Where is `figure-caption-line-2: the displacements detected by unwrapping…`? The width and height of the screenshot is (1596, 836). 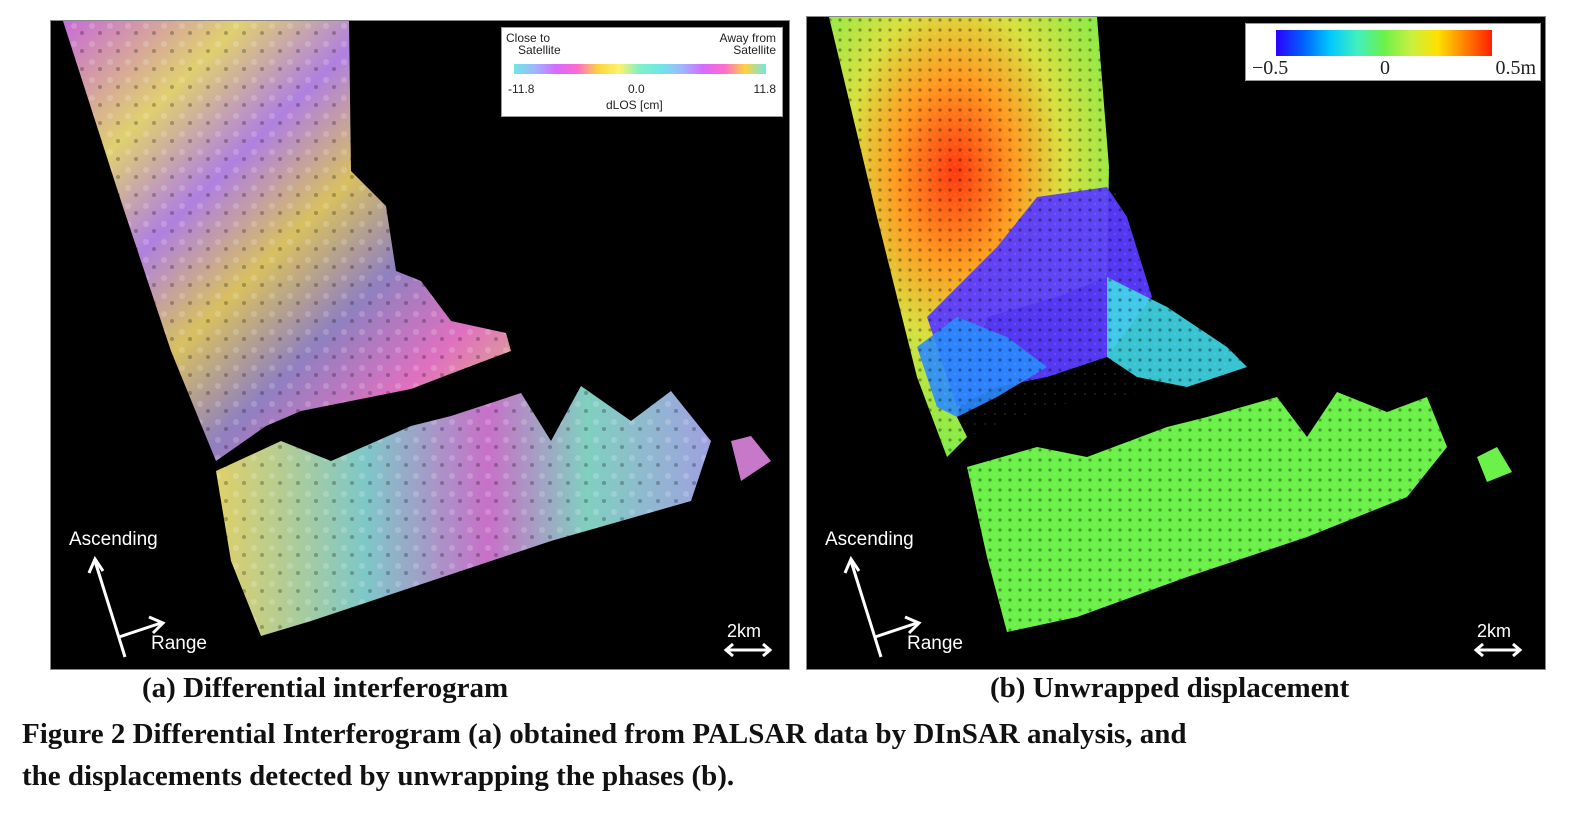
figure-caption-line-2: the displacements detected by unwrapping… is located at coordinates (378, 776).